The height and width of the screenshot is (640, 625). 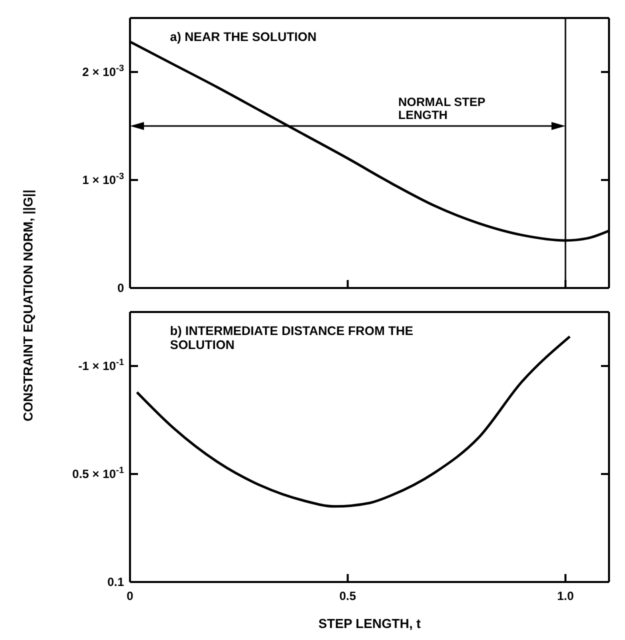 What do you see at coordinates (120, 288) in the screenshot?
I see `y-tick-label: 0` at bounding box center [120, 288].